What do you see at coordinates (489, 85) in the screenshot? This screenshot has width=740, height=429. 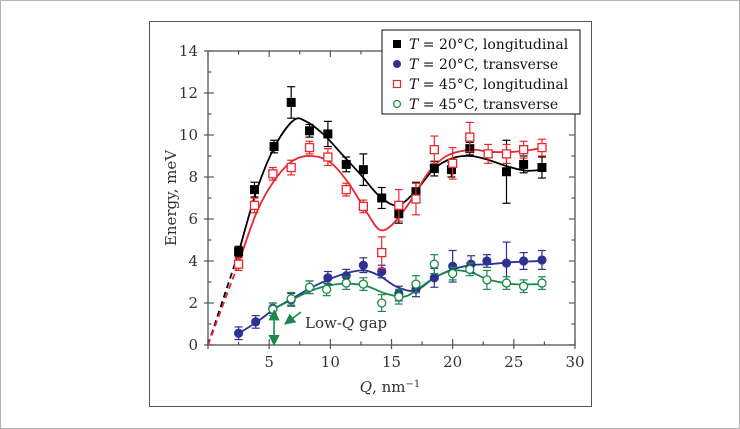 I see `legend-label: T = 45°C, longitudinal` at bounding box center [489, 85].